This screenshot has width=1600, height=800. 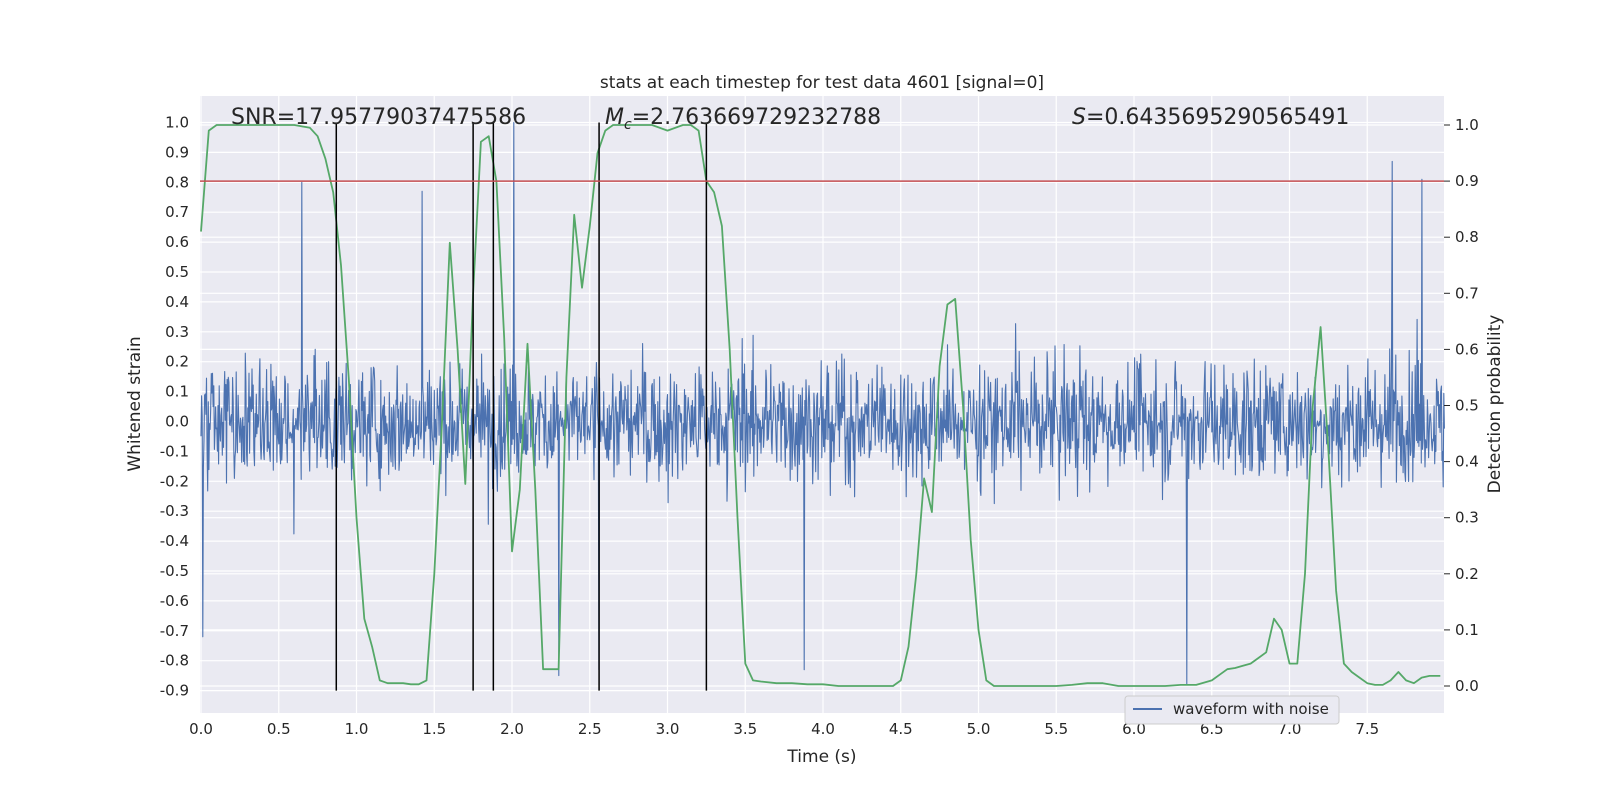 What do you see at coordinates (668, 729) in the screenshot?
I see `x-tick-label-6: 3.0` at bounding box center [668, 729].